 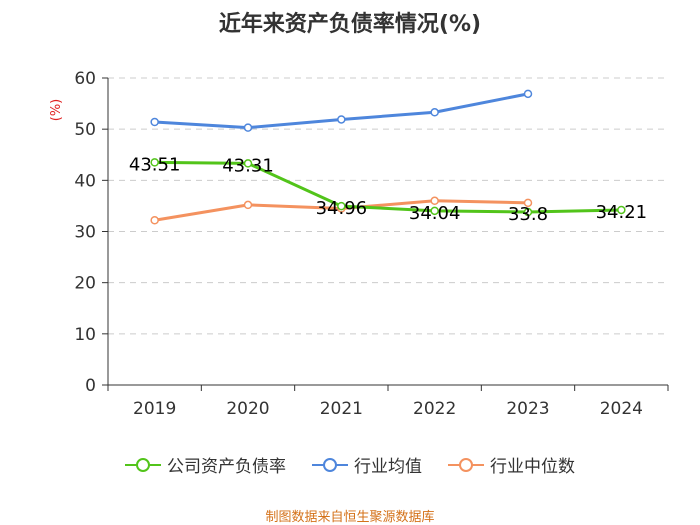 What do you see at coordinates (341, 409) in the screenshot?
I see `x-tick-label: 2021` at bounding box center [341, 409].